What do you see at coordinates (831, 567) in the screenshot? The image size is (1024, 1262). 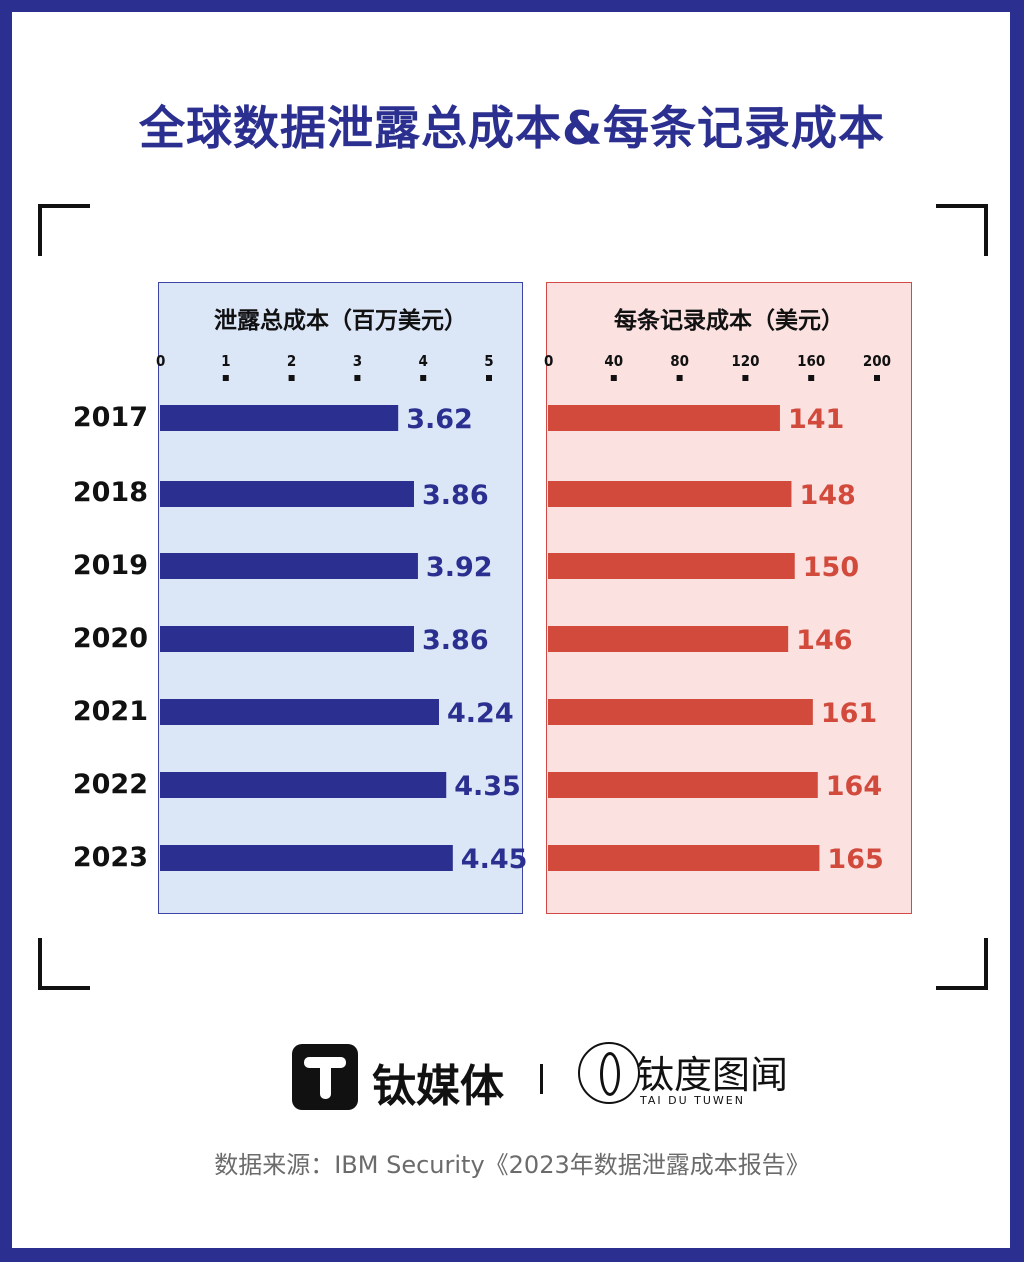 I see `bar-value-label: 150` at bounding box center [831, 567].